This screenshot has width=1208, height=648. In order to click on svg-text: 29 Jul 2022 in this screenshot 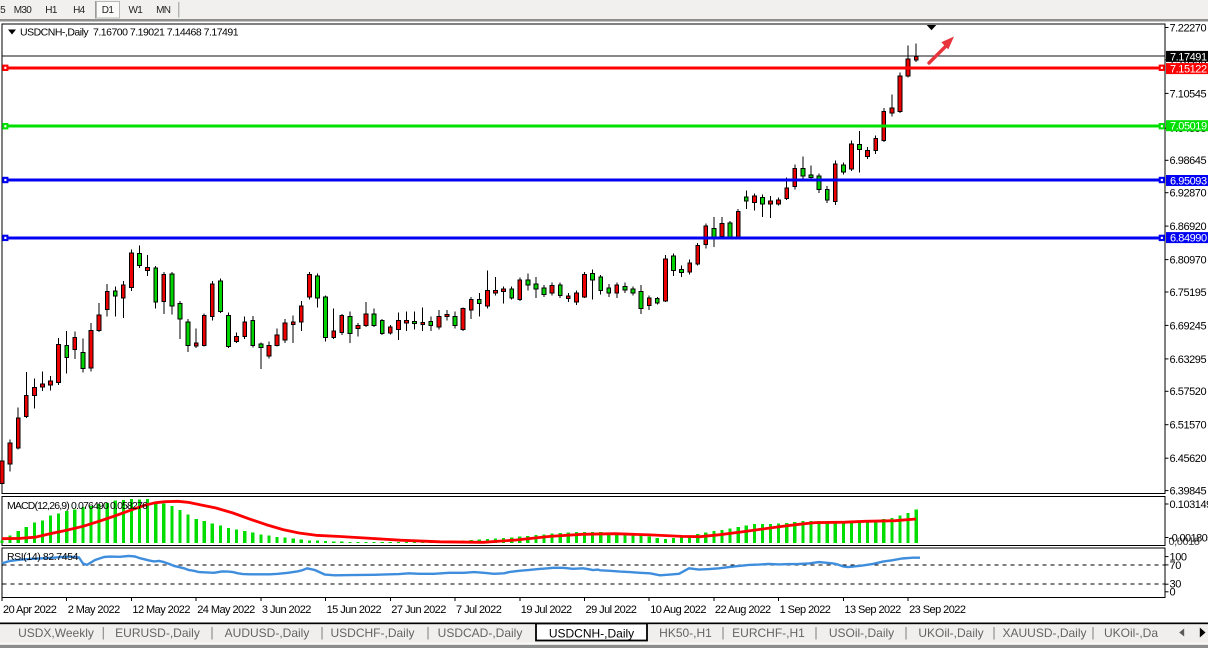, I will do `click(611, 610)`.